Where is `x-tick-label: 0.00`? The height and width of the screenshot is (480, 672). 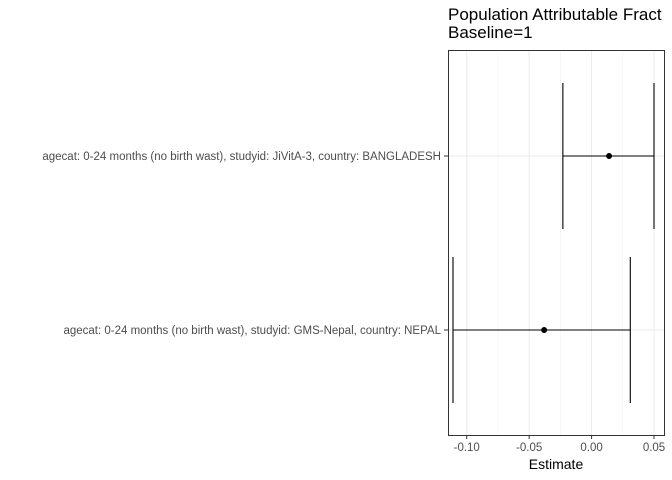
x-tick-label: 0.00 is located at coordinates (591, 448).